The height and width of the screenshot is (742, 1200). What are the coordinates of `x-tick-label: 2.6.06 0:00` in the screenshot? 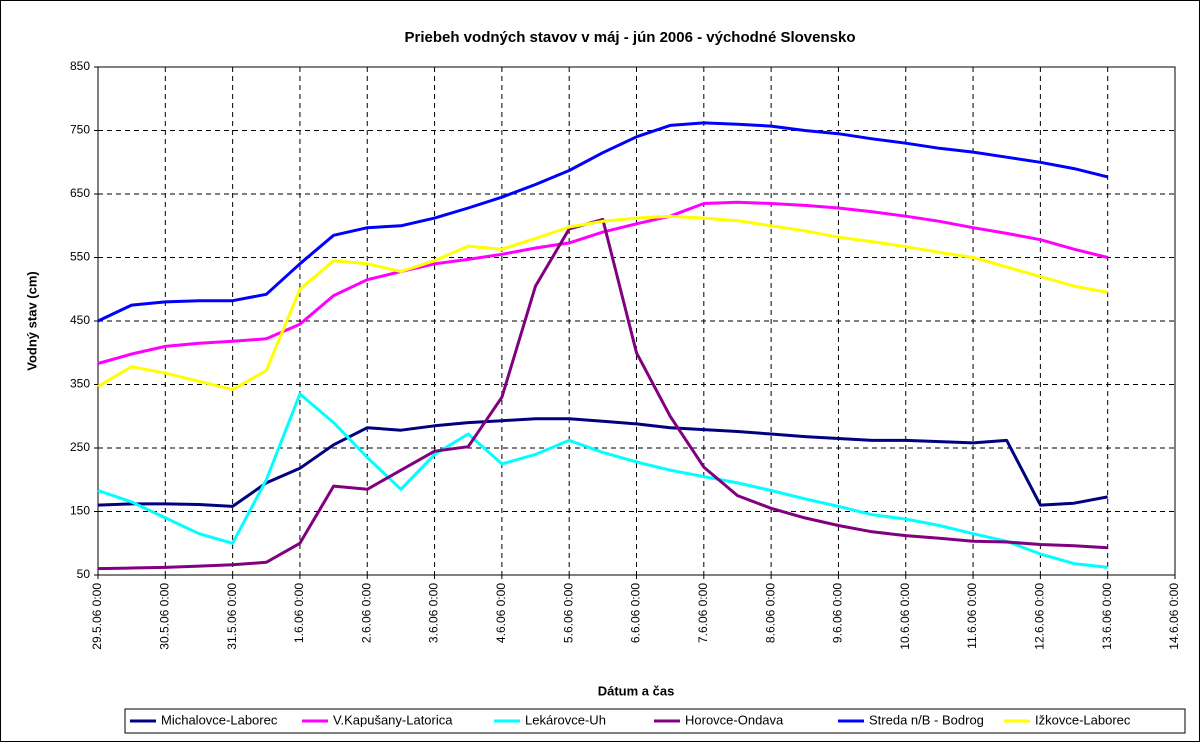 It's located at (366, 613).